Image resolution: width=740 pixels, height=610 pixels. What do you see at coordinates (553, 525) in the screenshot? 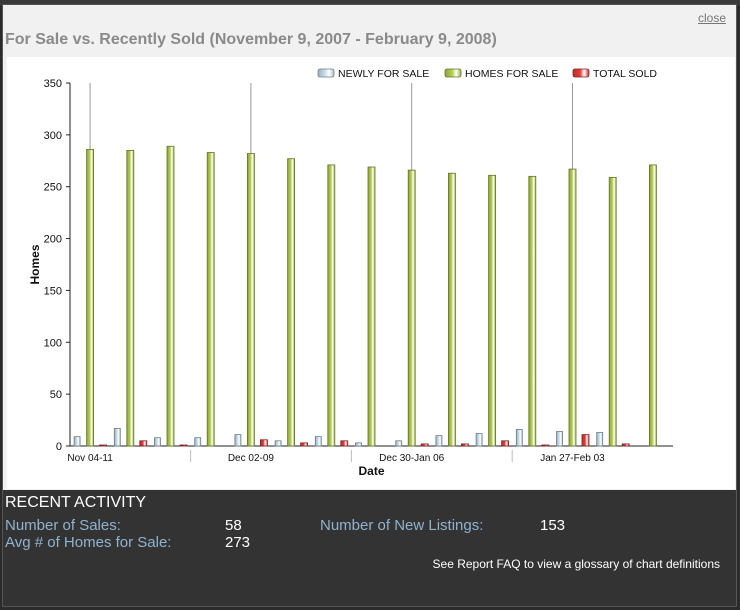
I see `new-listings-value: 153` at bounding box center [553, 525].